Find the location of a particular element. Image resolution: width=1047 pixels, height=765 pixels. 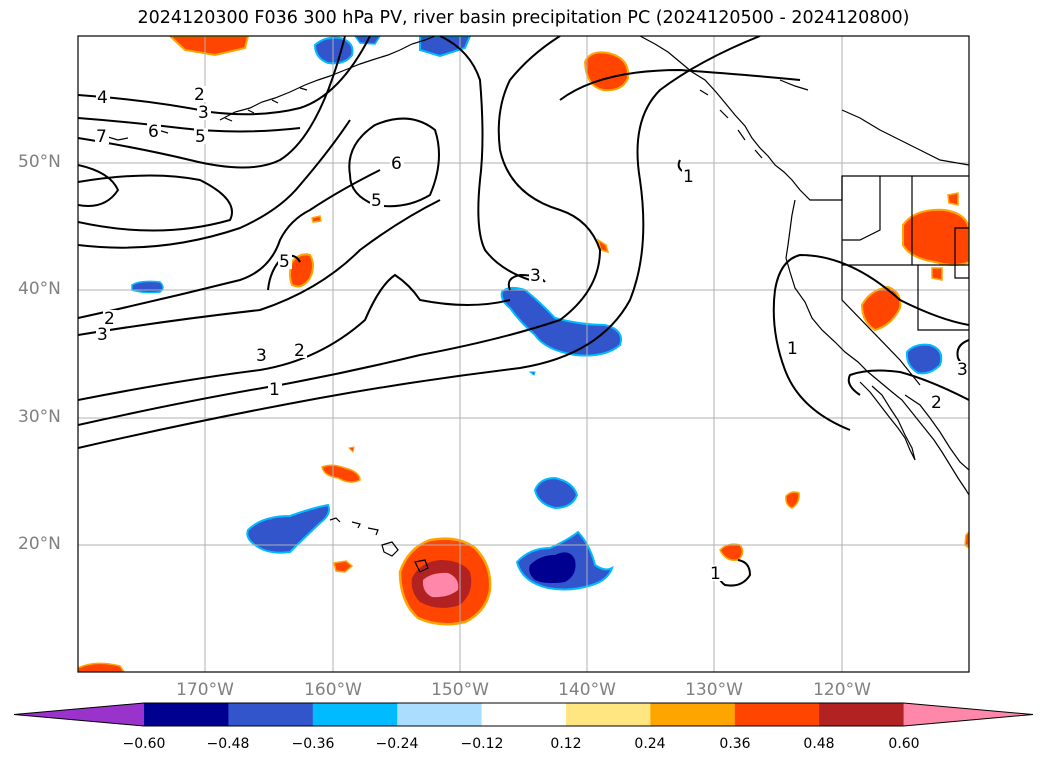

lon-label-170w: 170°W is located at coordinates (205, 690).